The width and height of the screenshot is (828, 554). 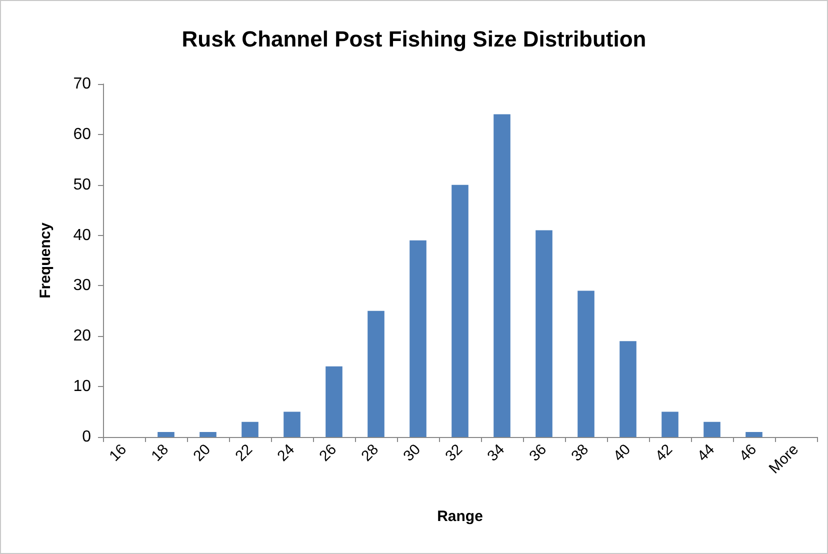 I want to click on chart-title: Rusk Channel Post Fishing Size Distribution, so click(x=414, y=39).